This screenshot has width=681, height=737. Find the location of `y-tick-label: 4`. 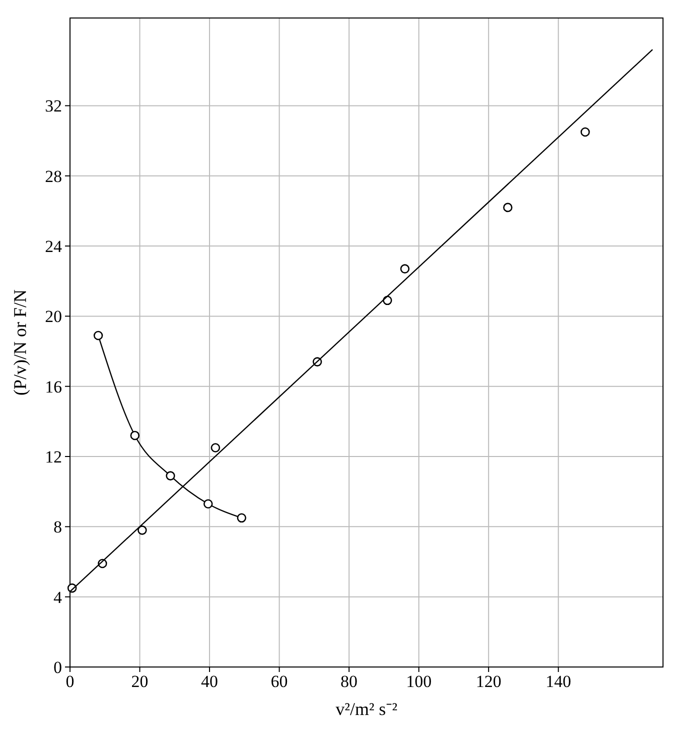

y-tick-label: 4 is located at coordinates (58, 597).